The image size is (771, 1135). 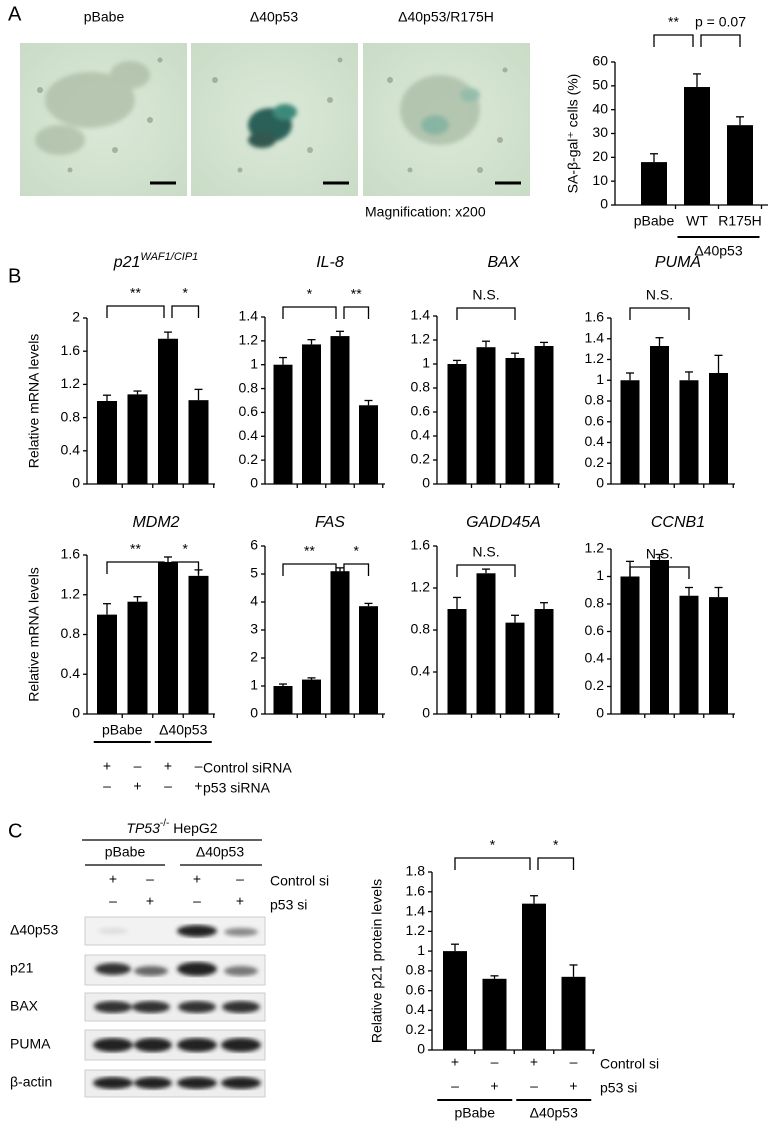 I want to click on title-text: FAS, so click(x=330, y=522).